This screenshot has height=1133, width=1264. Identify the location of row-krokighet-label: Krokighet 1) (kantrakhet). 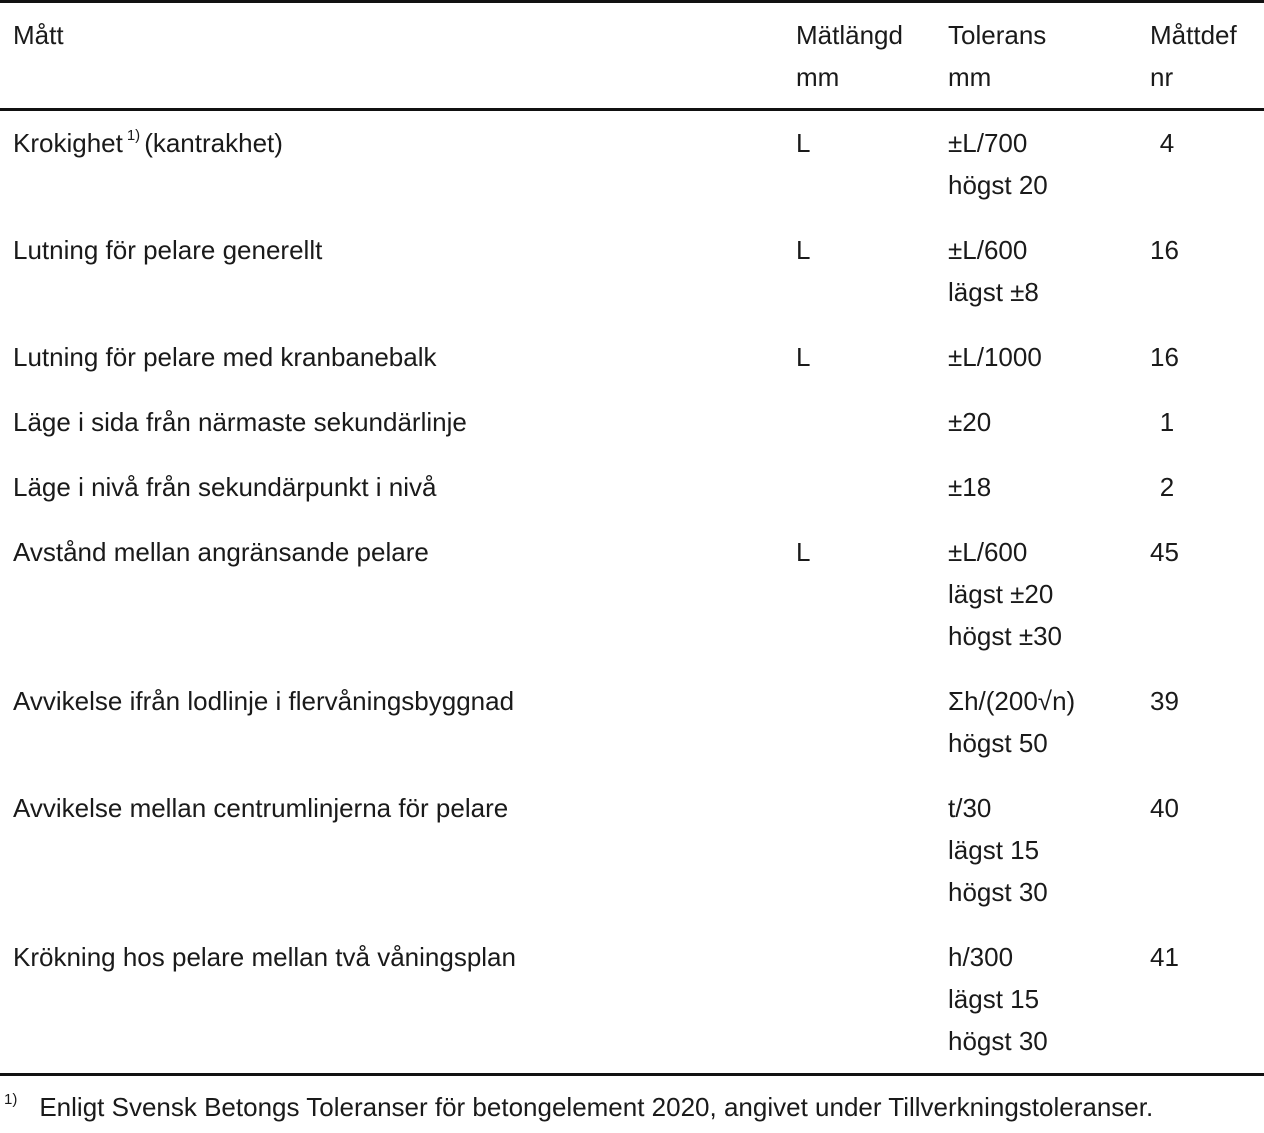
(148, 145).